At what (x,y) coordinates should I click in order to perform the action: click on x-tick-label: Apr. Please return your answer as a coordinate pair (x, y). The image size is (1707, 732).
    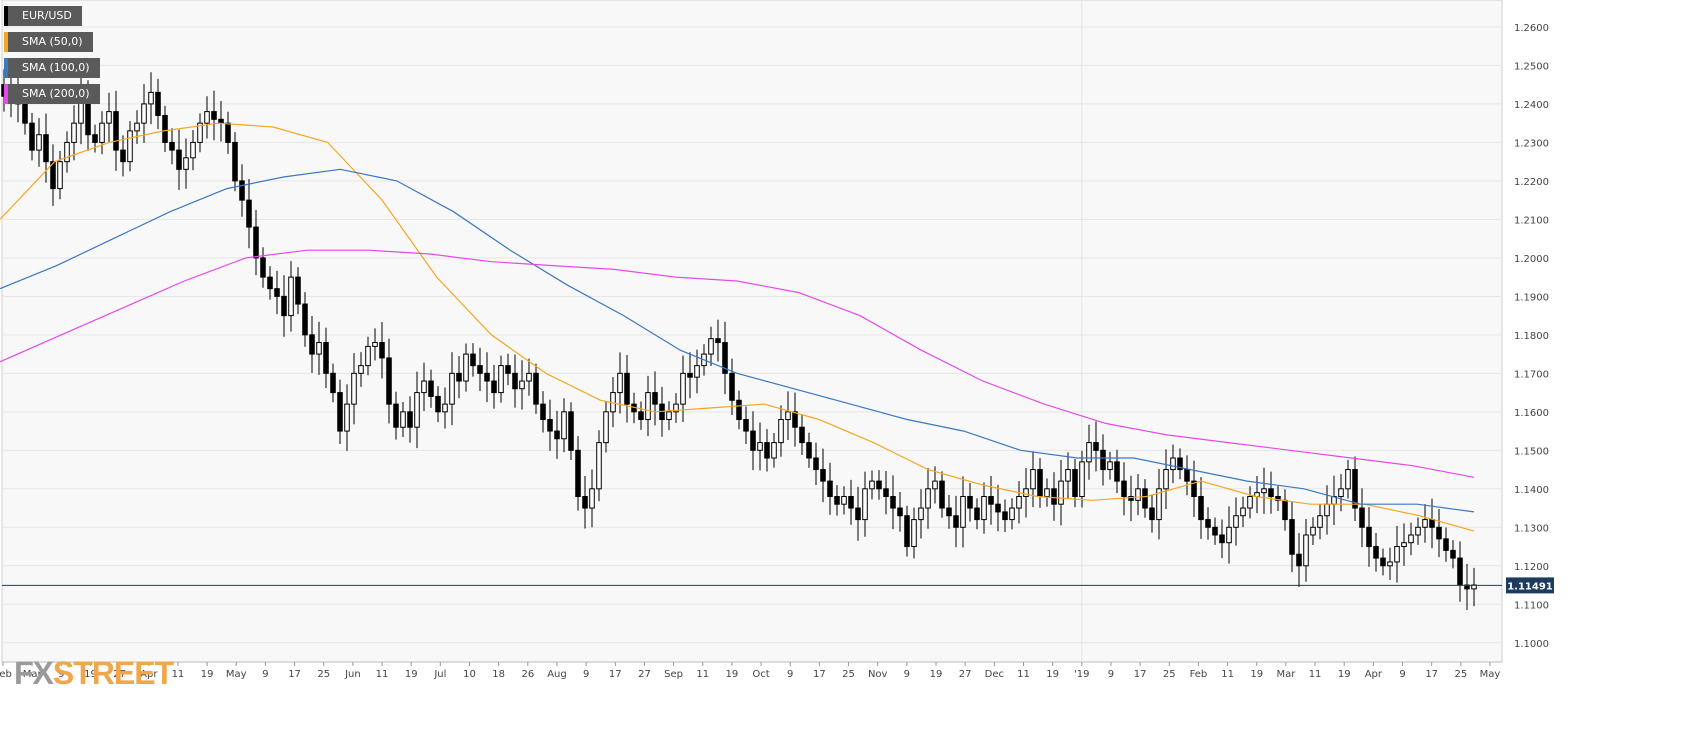
    Looking at the image, I should click on (149, 674).